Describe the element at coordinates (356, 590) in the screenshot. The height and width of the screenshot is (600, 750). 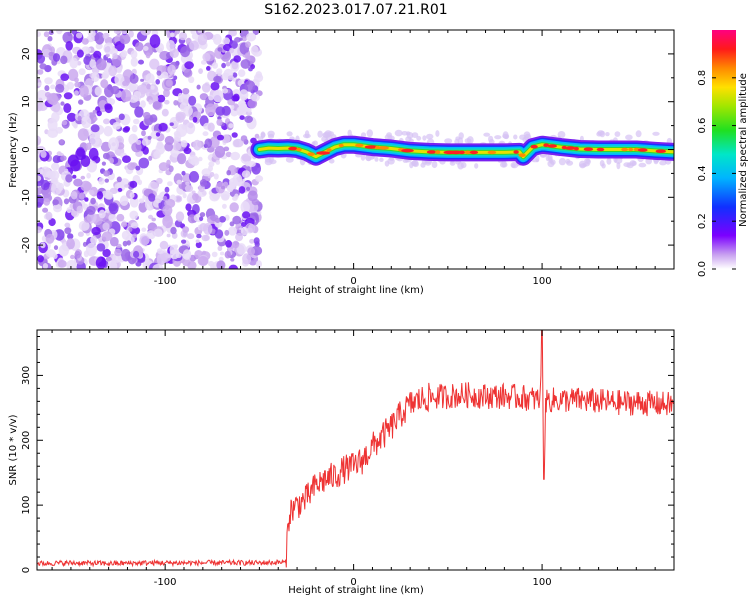
I see `snr-xlabel: Height of straight line (km)` at that location.